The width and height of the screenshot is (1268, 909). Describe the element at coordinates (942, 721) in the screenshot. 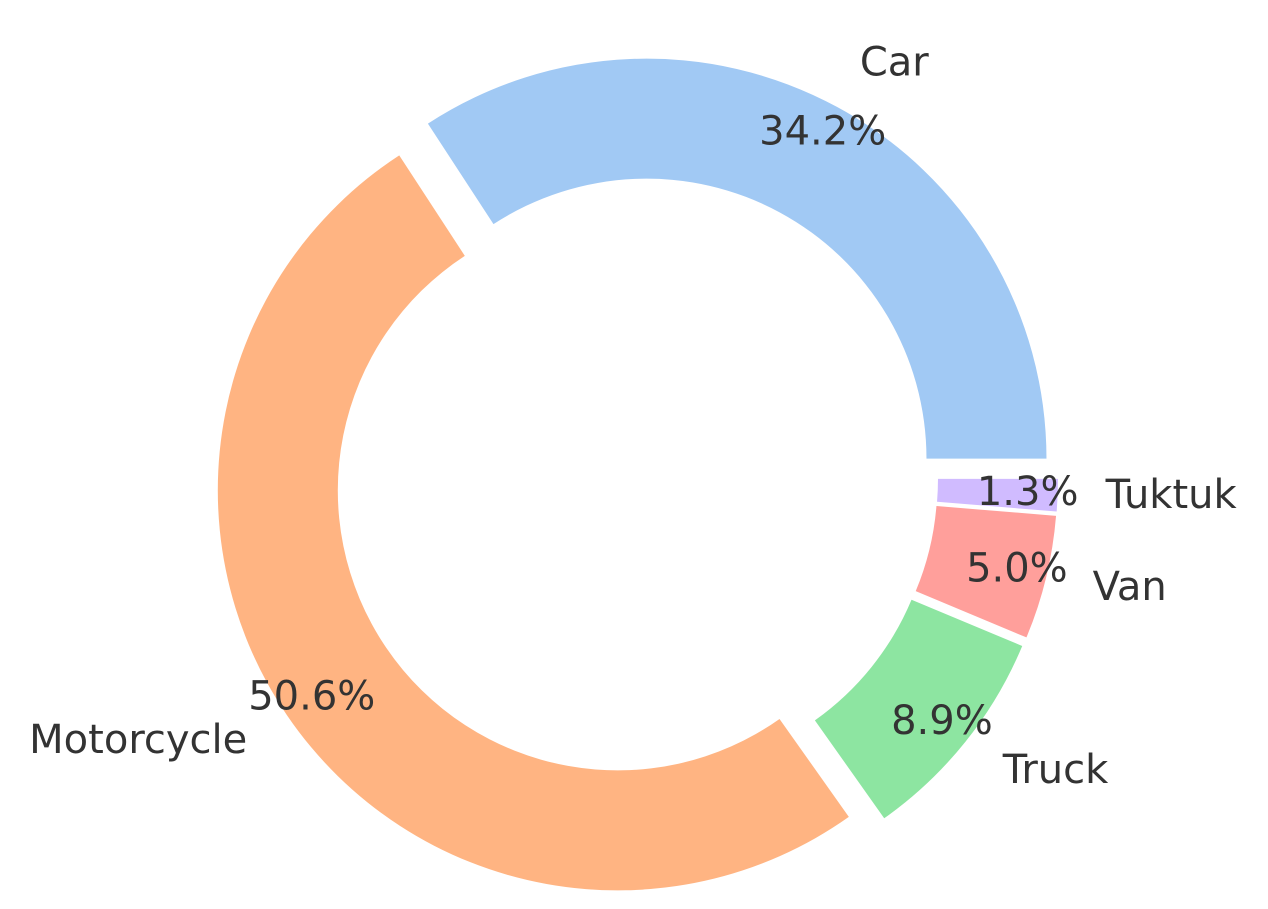

I see `value-label: 8.9%` at that location.